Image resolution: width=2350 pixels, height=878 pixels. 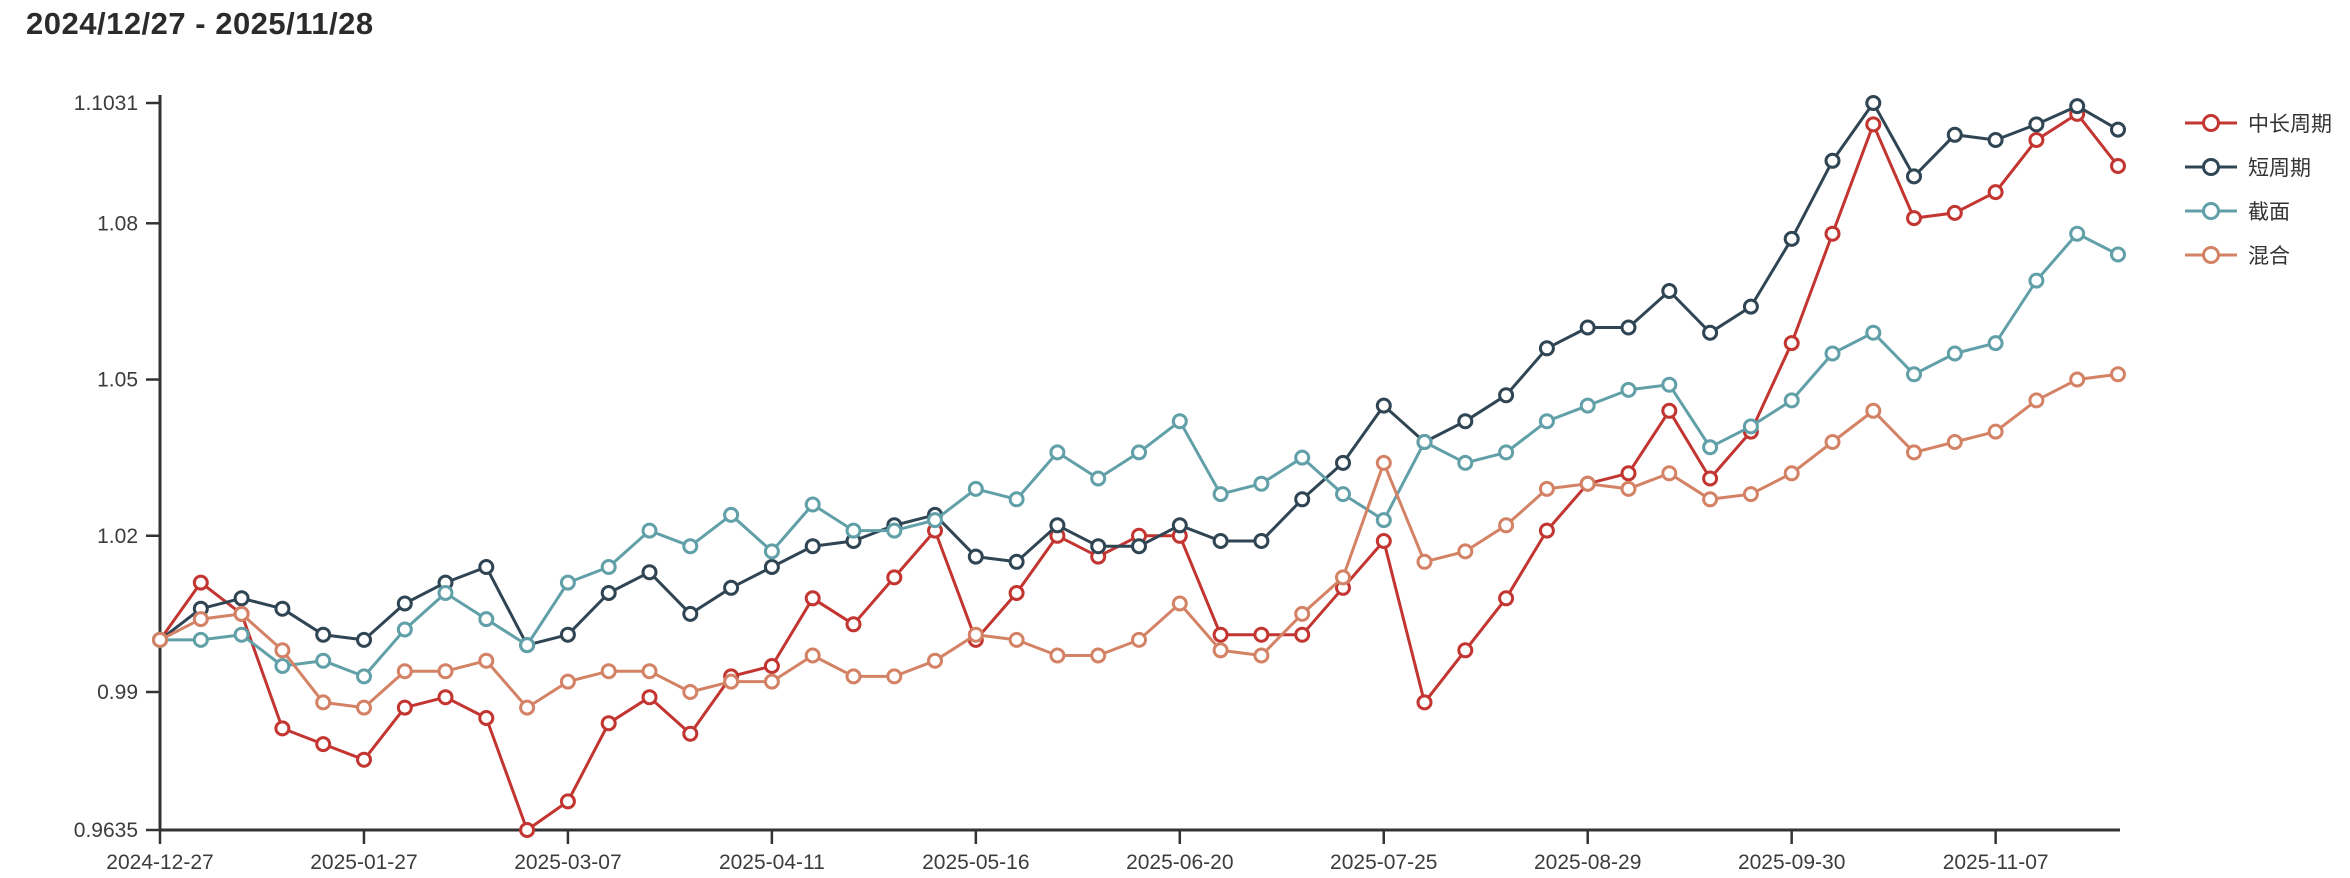 What do you see at coordinates (2258, 255) in the screenshot?
I see `legend-item-mixed: 混合` at bounding box center [2258, 255].